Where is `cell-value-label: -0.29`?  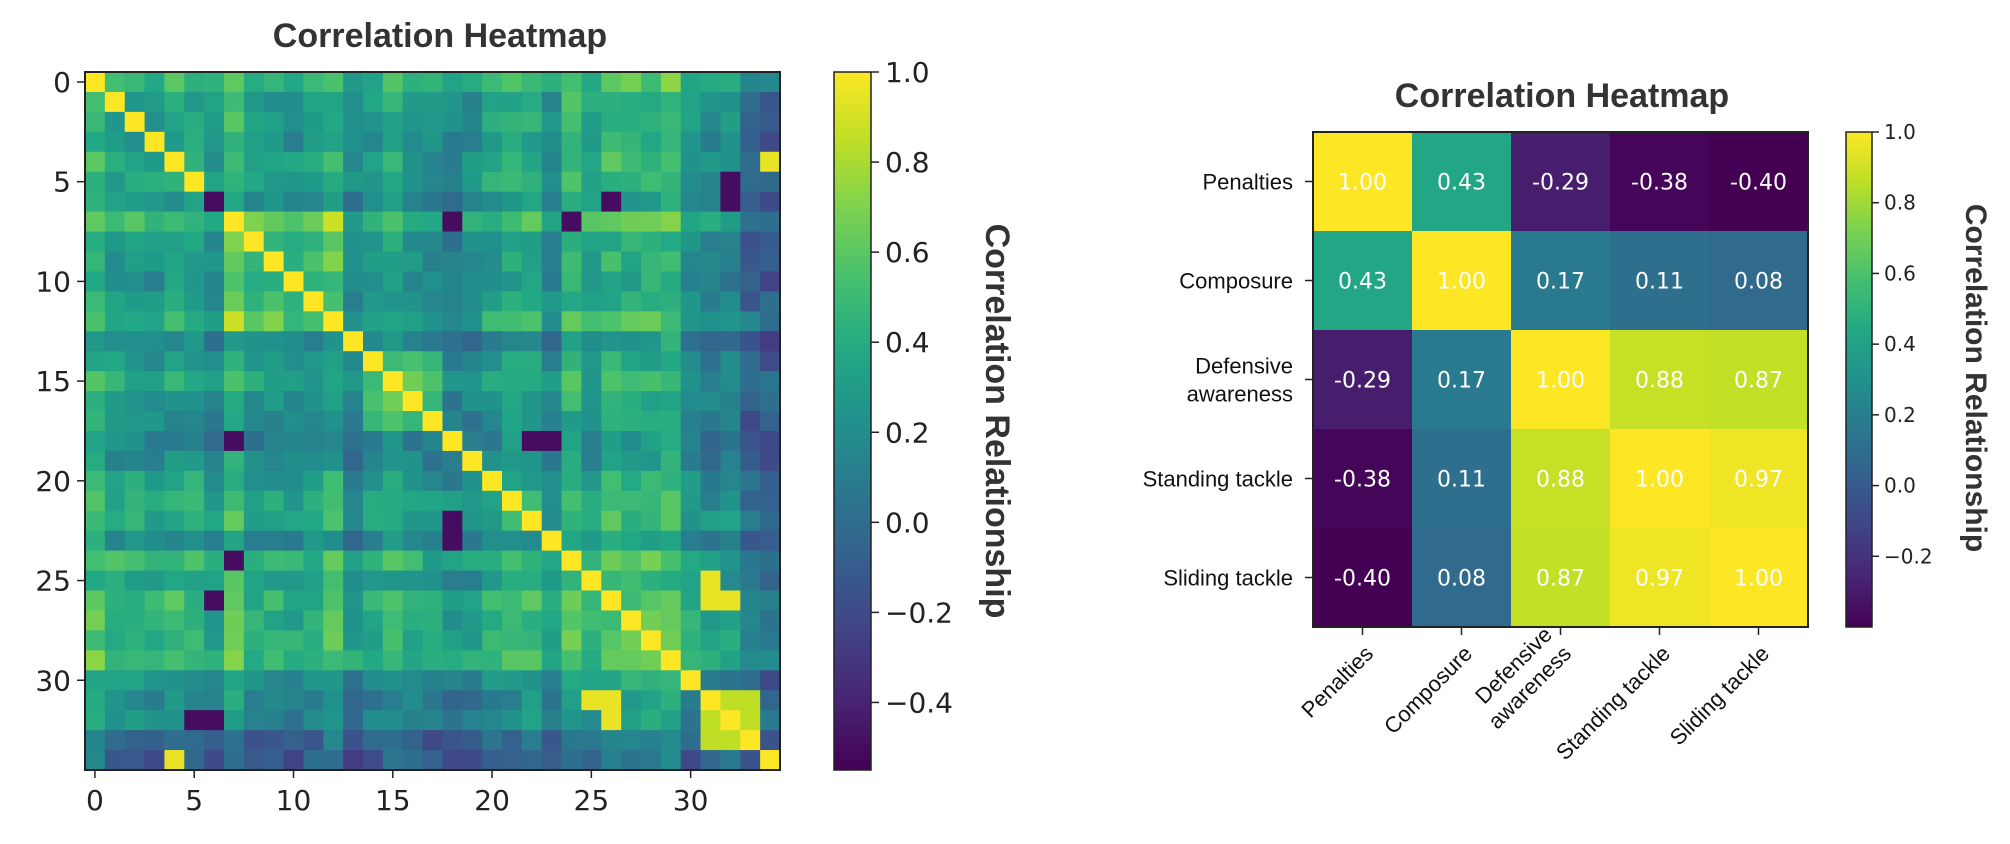 cell-value-label: -0.29 is located at coordinates (1362, 381).